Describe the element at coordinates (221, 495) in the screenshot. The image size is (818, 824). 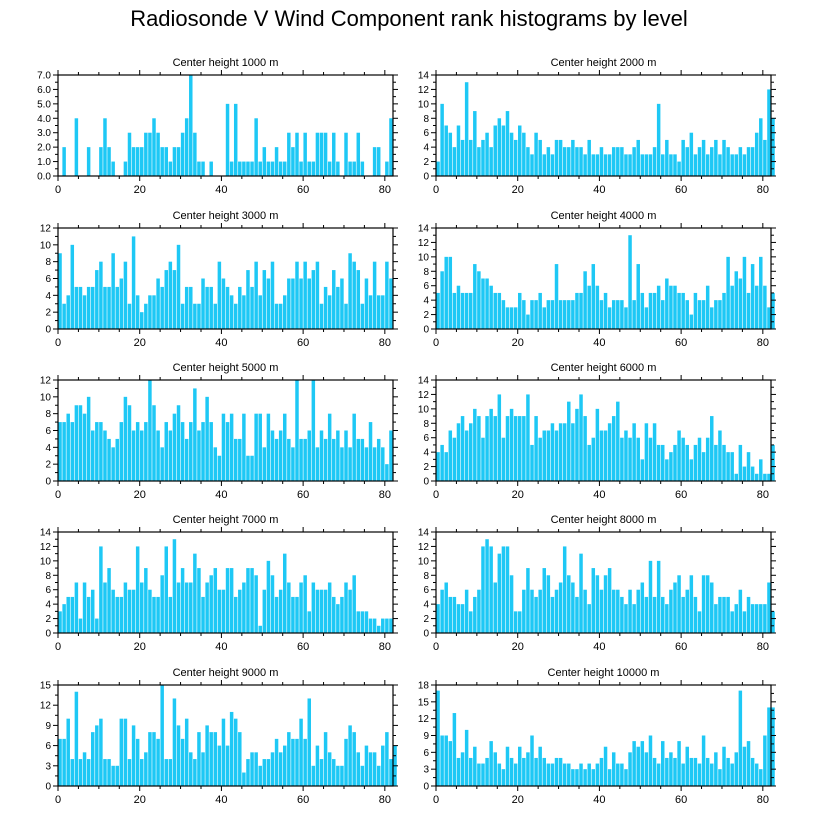
I see `x-tick-label: 40` at that location.